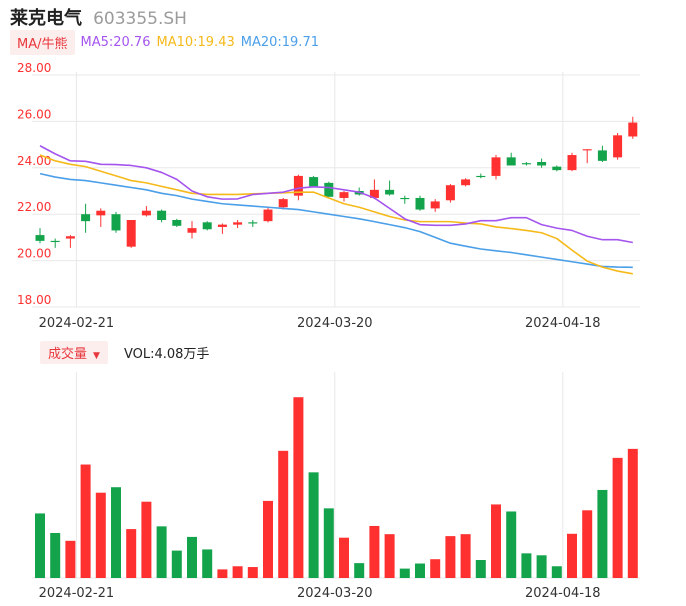 This screenshot has height=606, width=686. What do you see at coordinates (34, 254) in the screenshot?
I see `y-tick-label: 20.00` at bounding box center [34, 254].